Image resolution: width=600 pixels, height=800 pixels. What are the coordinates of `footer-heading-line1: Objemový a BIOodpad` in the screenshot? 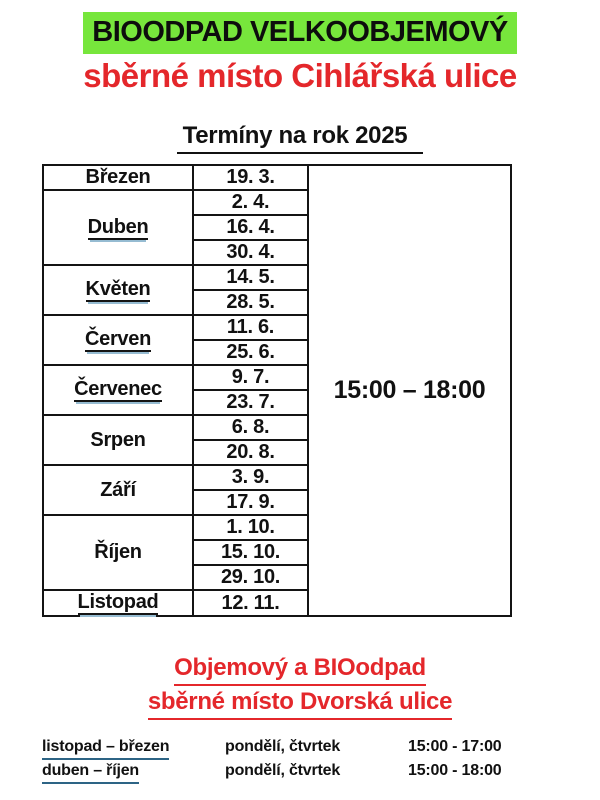 It's located at (300, 669).